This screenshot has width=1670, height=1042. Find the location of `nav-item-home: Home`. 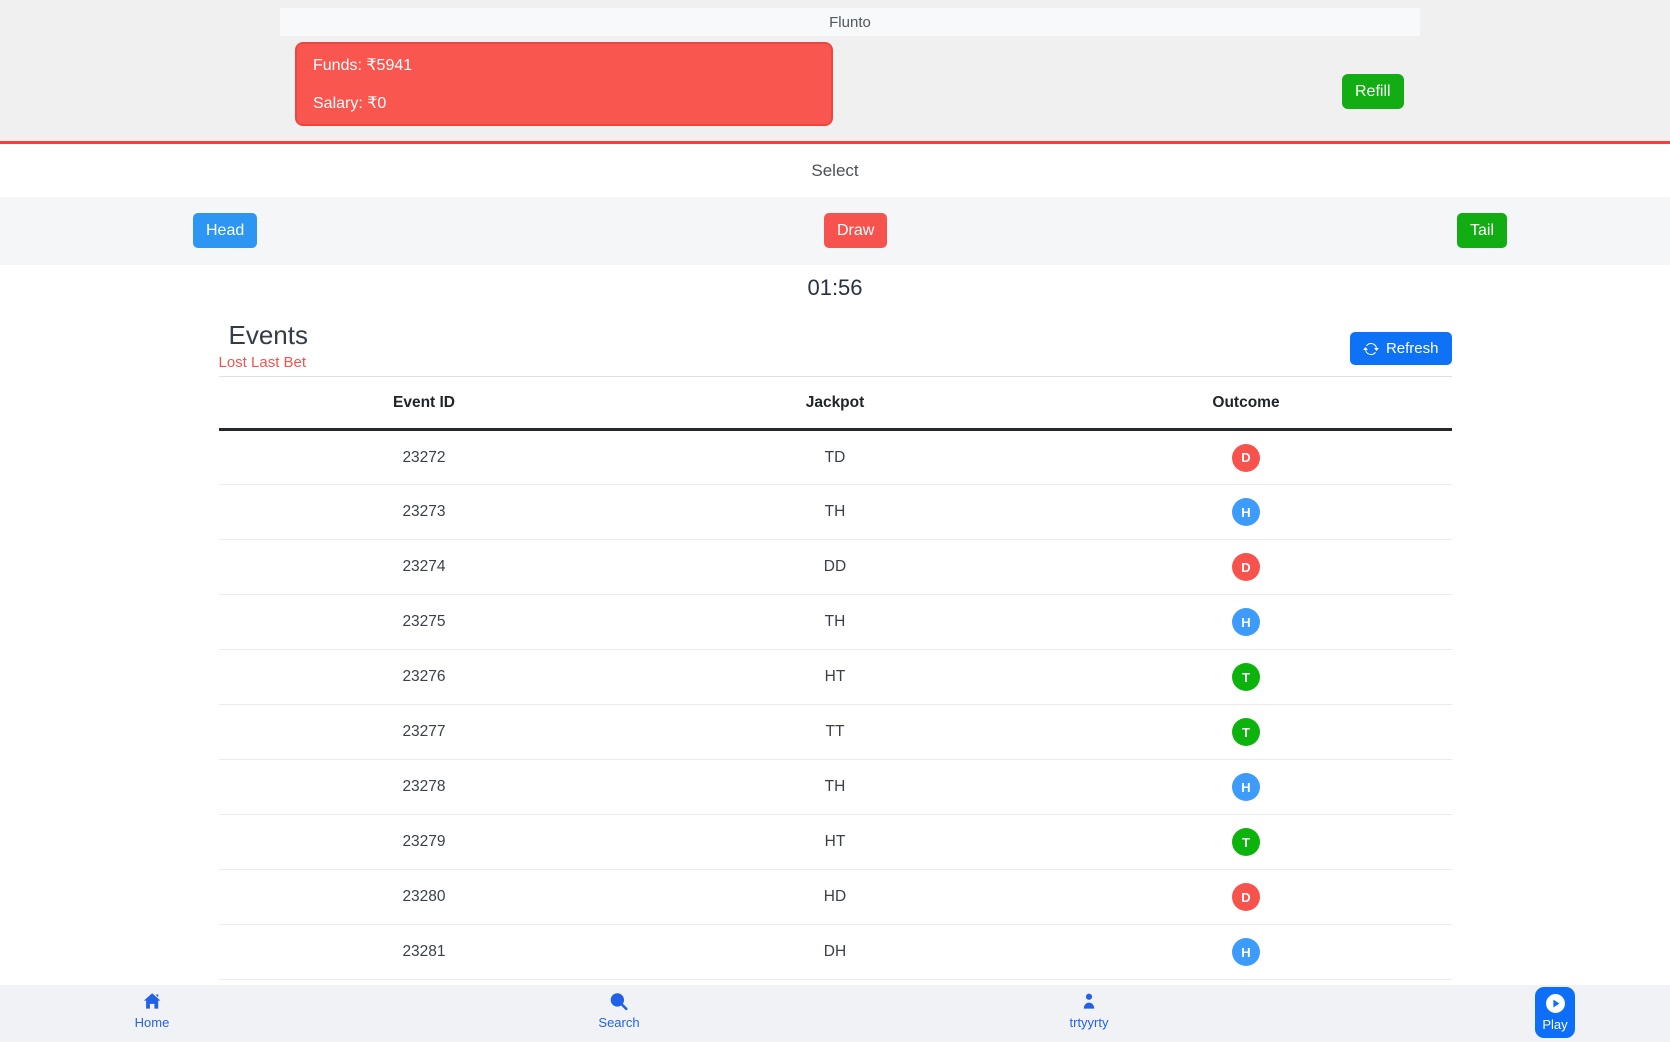

nav-item-home: Home is located at coordinates (152, 1011).